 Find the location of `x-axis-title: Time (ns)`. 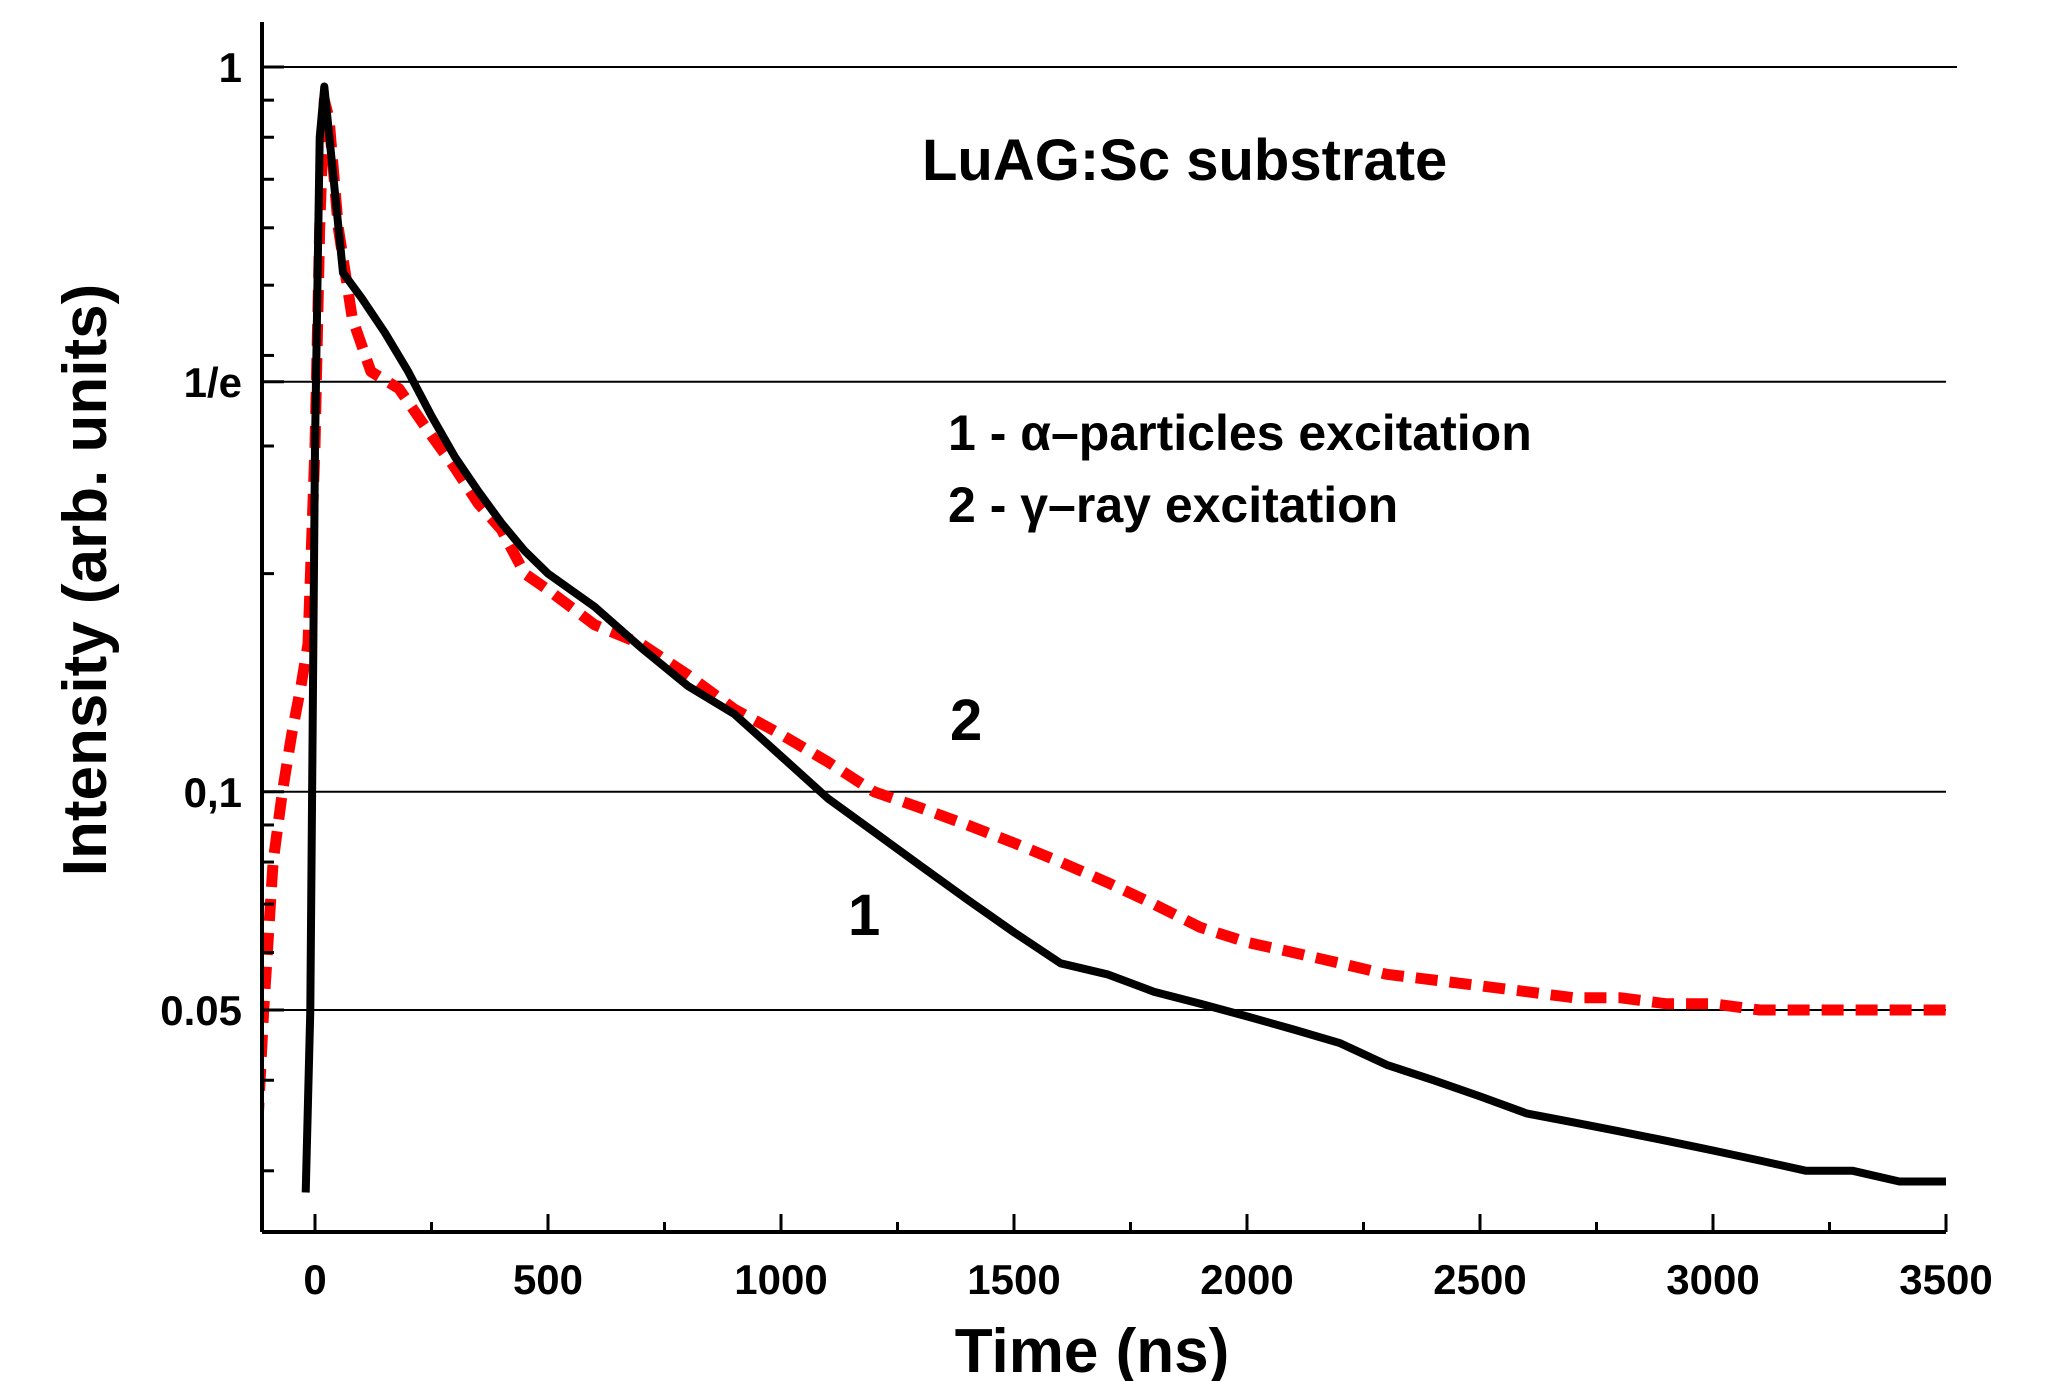

x-axis-title: Time (ns) is located at coordinates (1092, 1349).